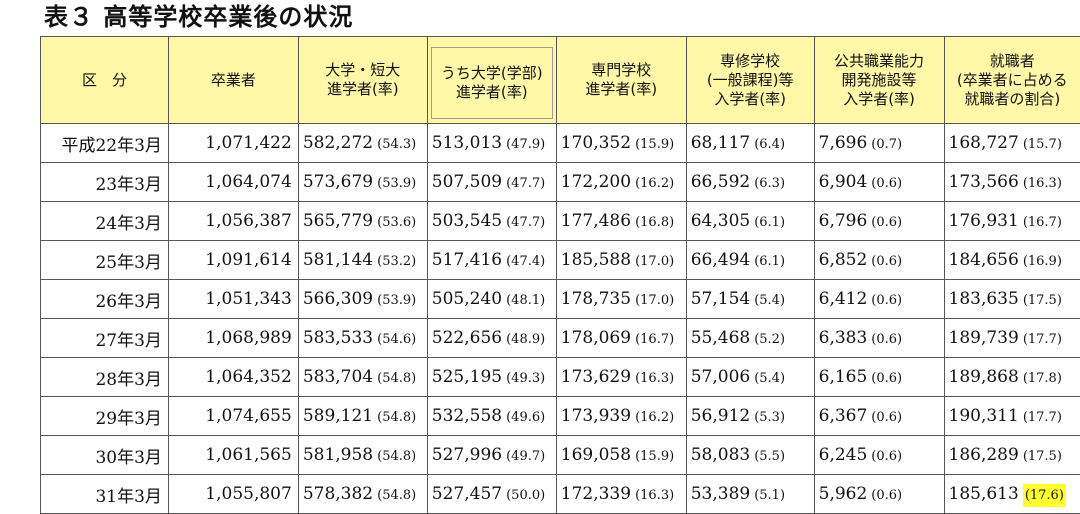 The height and width of the screenshot is (514, 1080). I want to click on row-label: 31年3月, so click(105, 494).